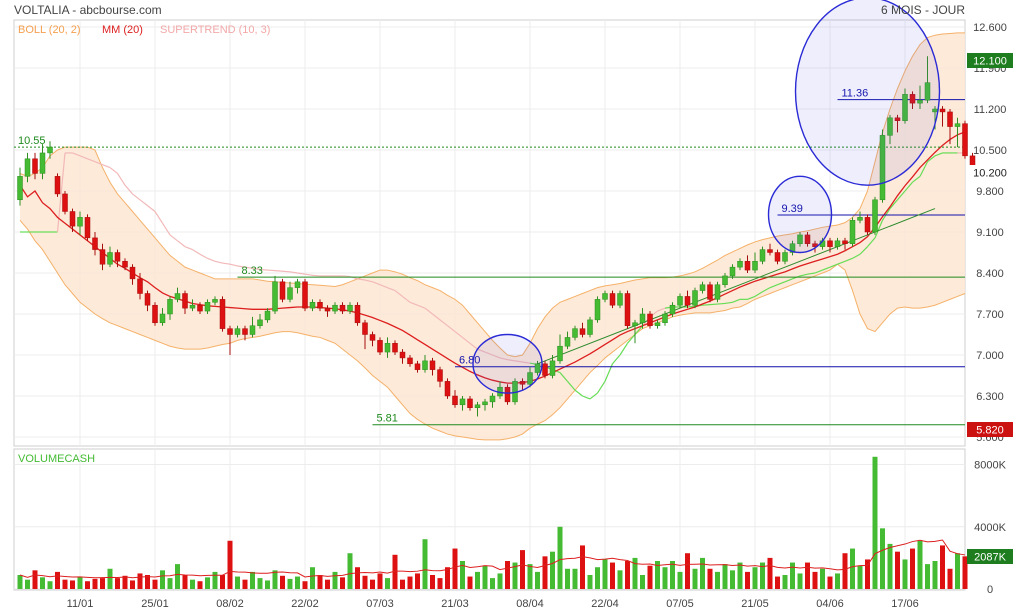  I want to click on last-price: 10.200, so click(990, 174).